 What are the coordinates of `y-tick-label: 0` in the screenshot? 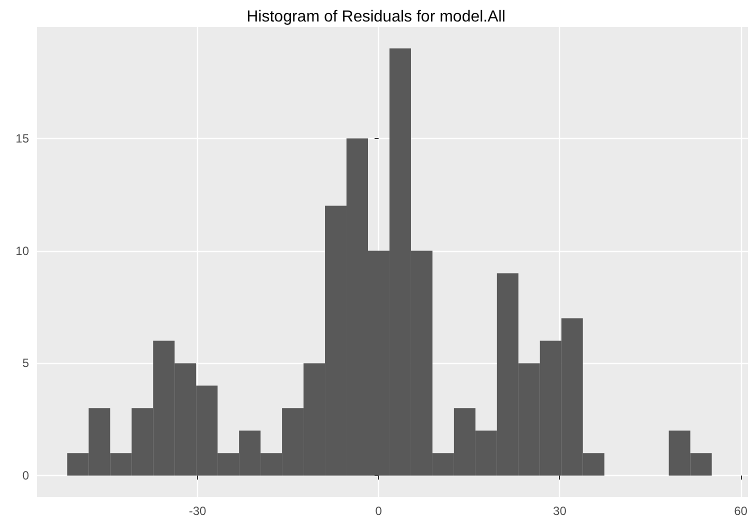 It's located at (26, 475).